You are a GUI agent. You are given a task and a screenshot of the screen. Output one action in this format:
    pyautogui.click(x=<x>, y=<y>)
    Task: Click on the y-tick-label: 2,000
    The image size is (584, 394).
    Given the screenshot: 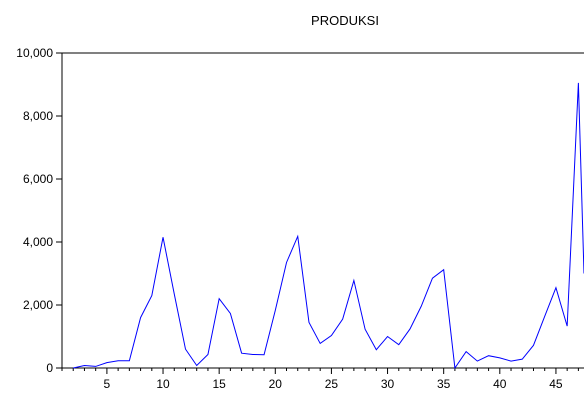 What is the action you would take?
    pyautogui.click(x=38, y=305)
    